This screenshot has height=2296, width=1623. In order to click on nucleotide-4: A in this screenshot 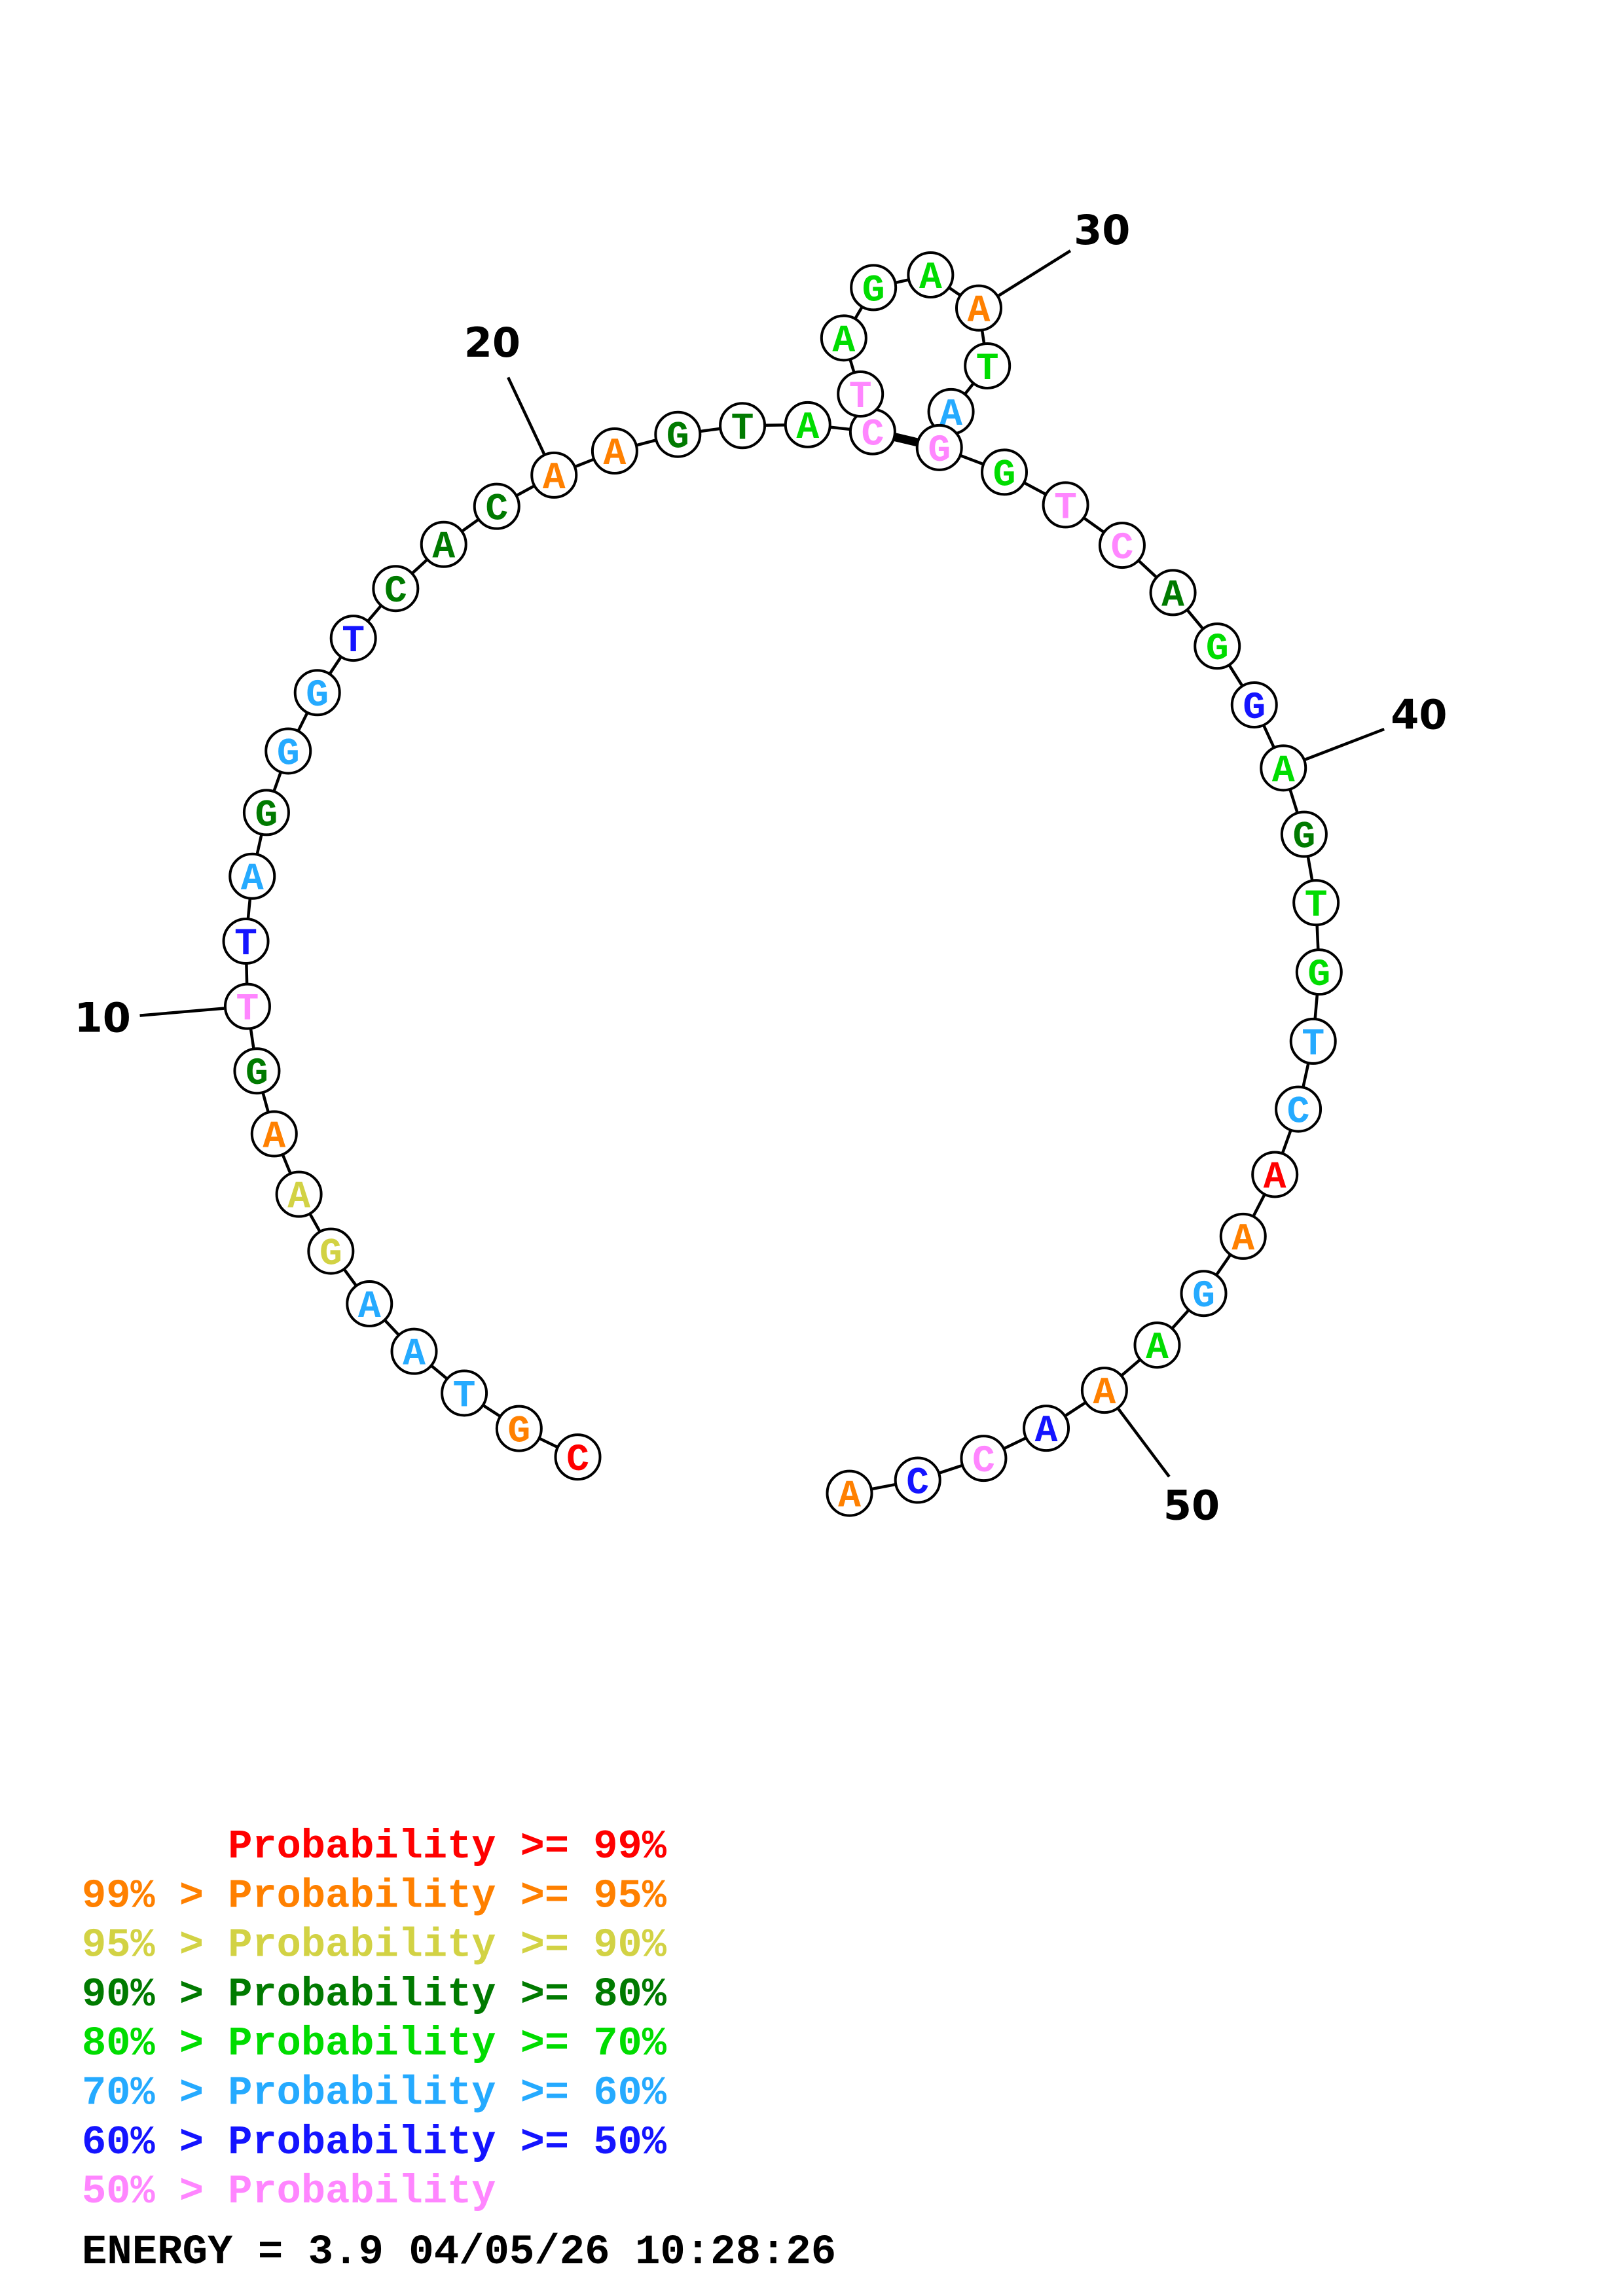, I will do `click(414, 1351)`.